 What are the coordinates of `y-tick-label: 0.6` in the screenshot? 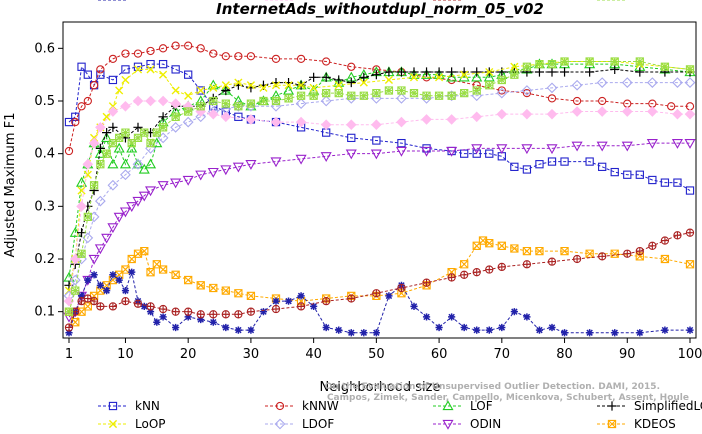 It's located at (44, 48).